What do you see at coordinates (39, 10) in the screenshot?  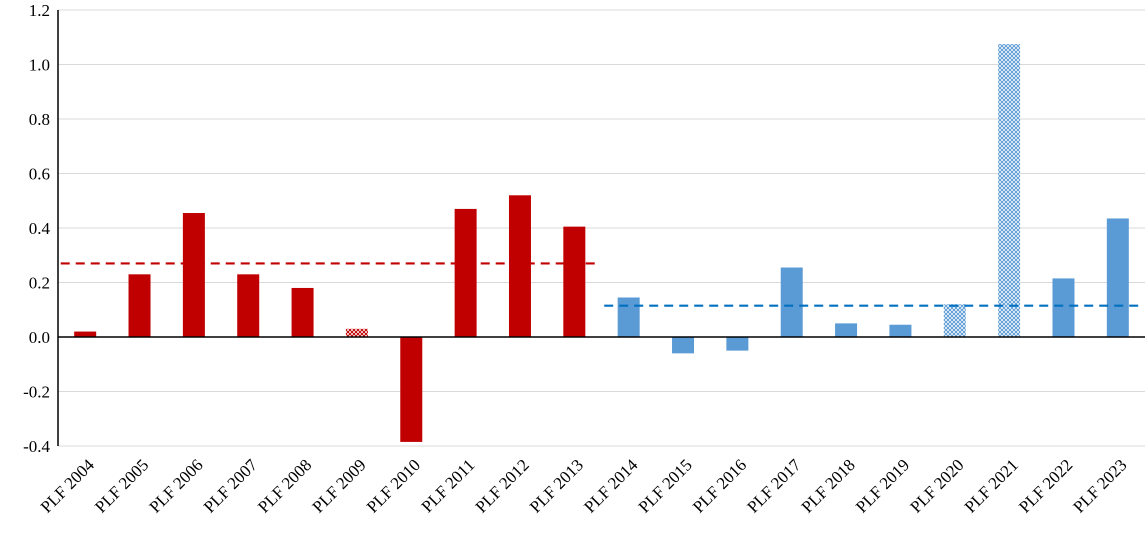 I see `y-tick-label: 1.2` at bounding box center [39, 10].